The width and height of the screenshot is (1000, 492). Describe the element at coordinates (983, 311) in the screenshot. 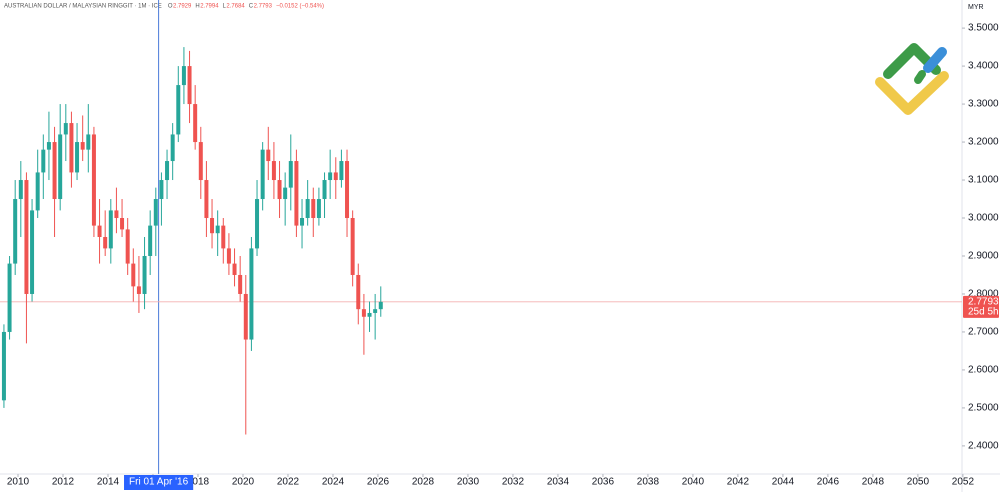

I see `countdown-label: 25d 5h` at that location.